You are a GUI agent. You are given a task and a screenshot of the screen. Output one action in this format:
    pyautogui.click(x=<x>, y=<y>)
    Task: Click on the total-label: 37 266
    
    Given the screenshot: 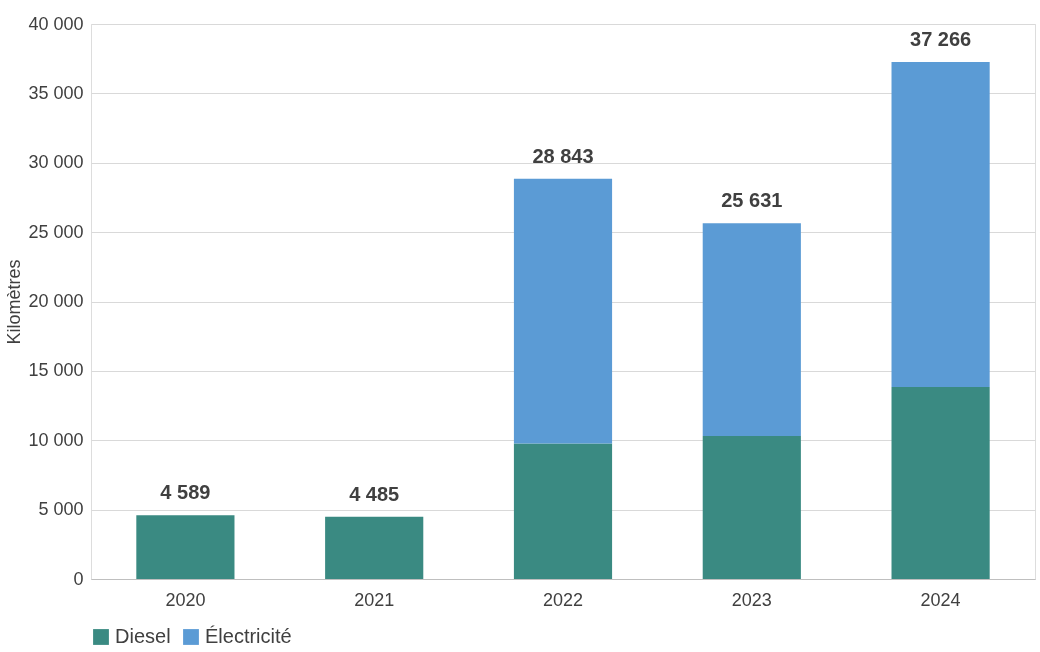 What is the action you would take?
    pyautogui.click(x=941, y=38)
    